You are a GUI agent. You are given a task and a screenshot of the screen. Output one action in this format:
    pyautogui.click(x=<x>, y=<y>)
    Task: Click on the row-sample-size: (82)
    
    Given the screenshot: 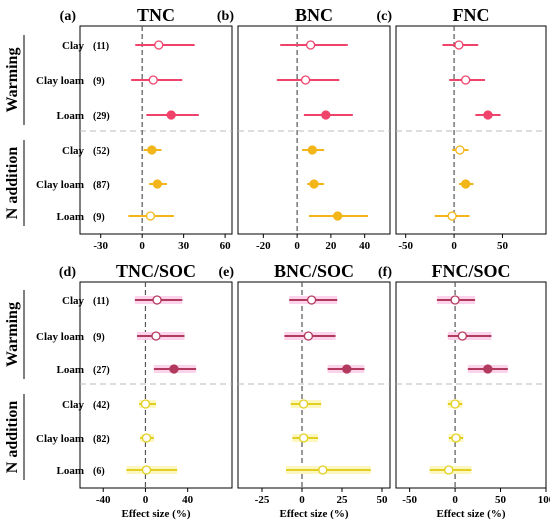 What is the action you would take?
    pyautogui.click(x=101, y=439)
    